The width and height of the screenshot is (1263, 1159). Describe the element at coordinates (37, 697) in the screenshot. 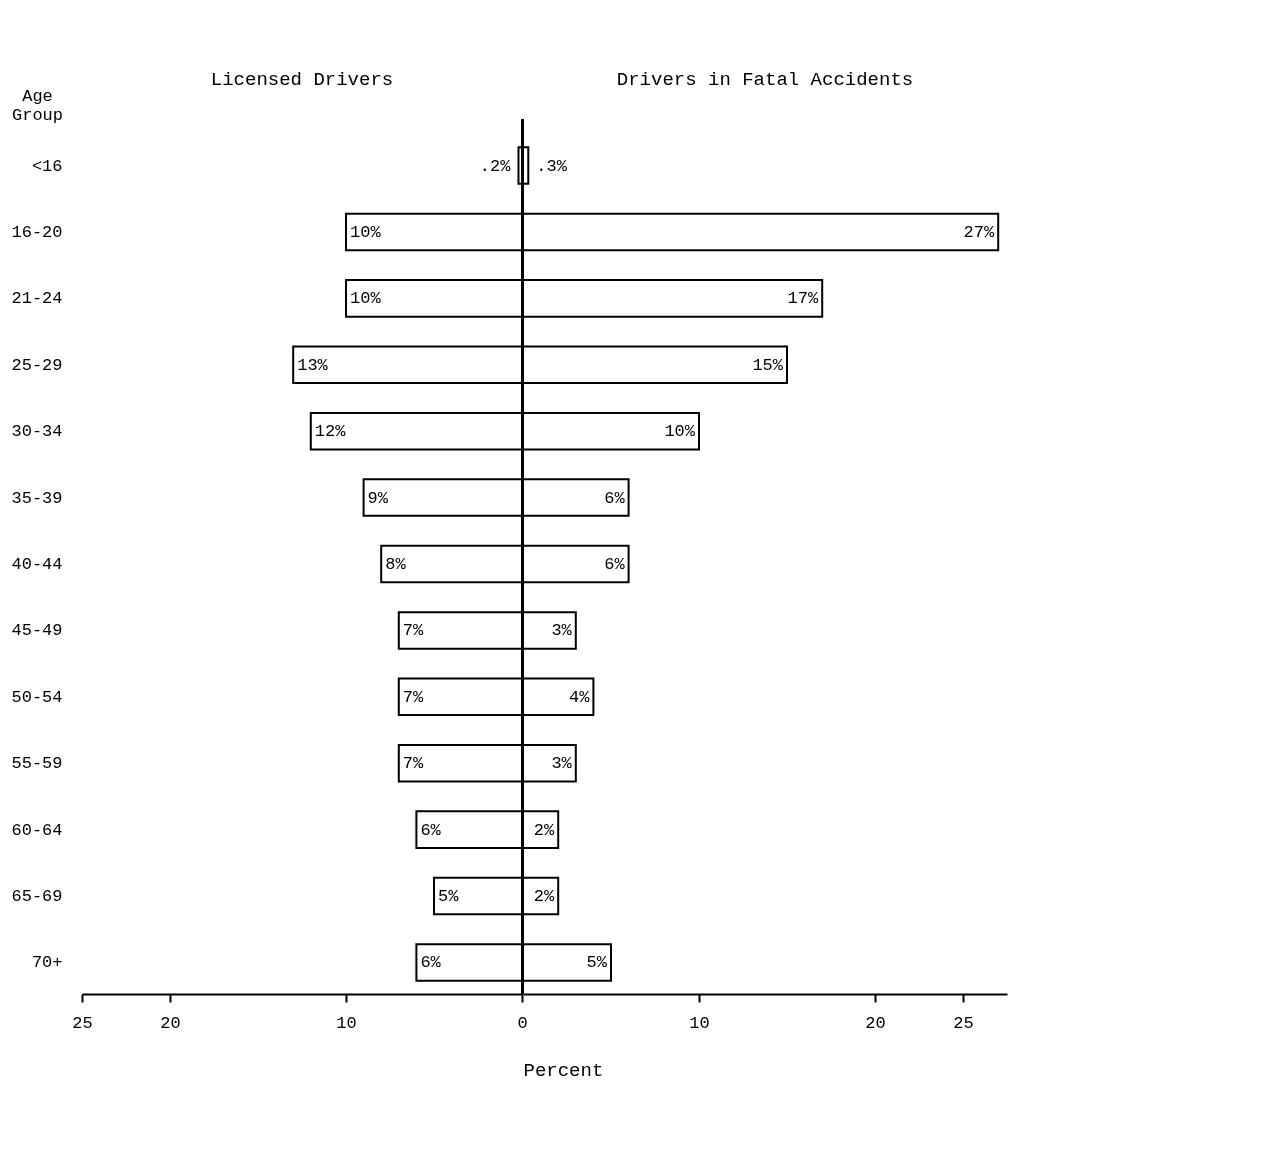

I see `y-tick-label: 50-54` at that location.